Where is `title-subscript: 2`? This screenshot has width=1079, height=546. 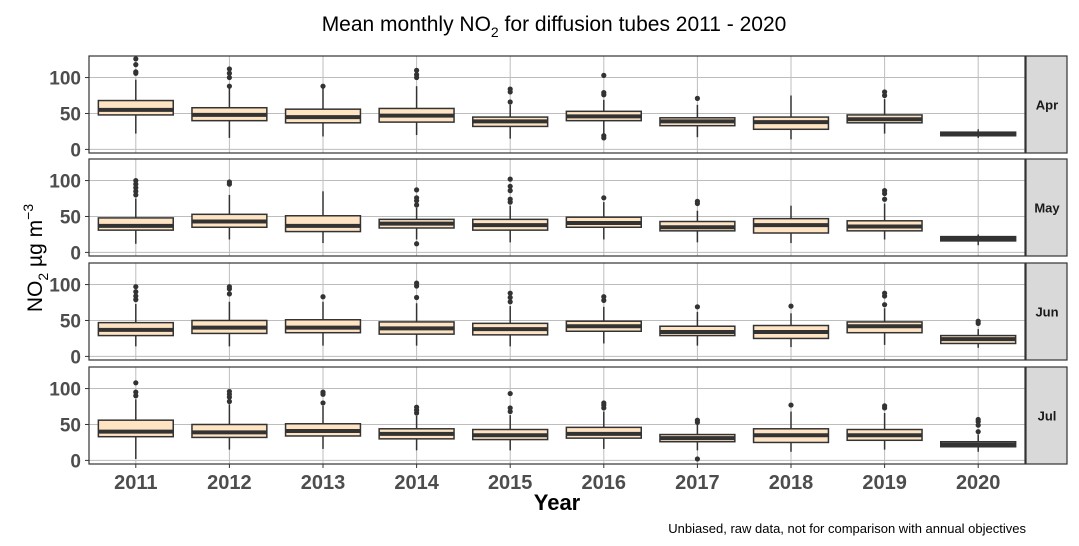 title-subscript: 2 is located at coordinates (495, 32).